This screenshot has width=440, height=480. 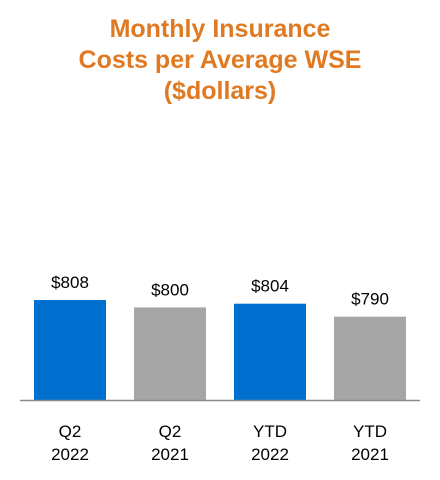 What do you see at coordinates (220, 91) in the screenshot?
I see `chart-title-line: ($dollars)` at bounding box center [220, 91].